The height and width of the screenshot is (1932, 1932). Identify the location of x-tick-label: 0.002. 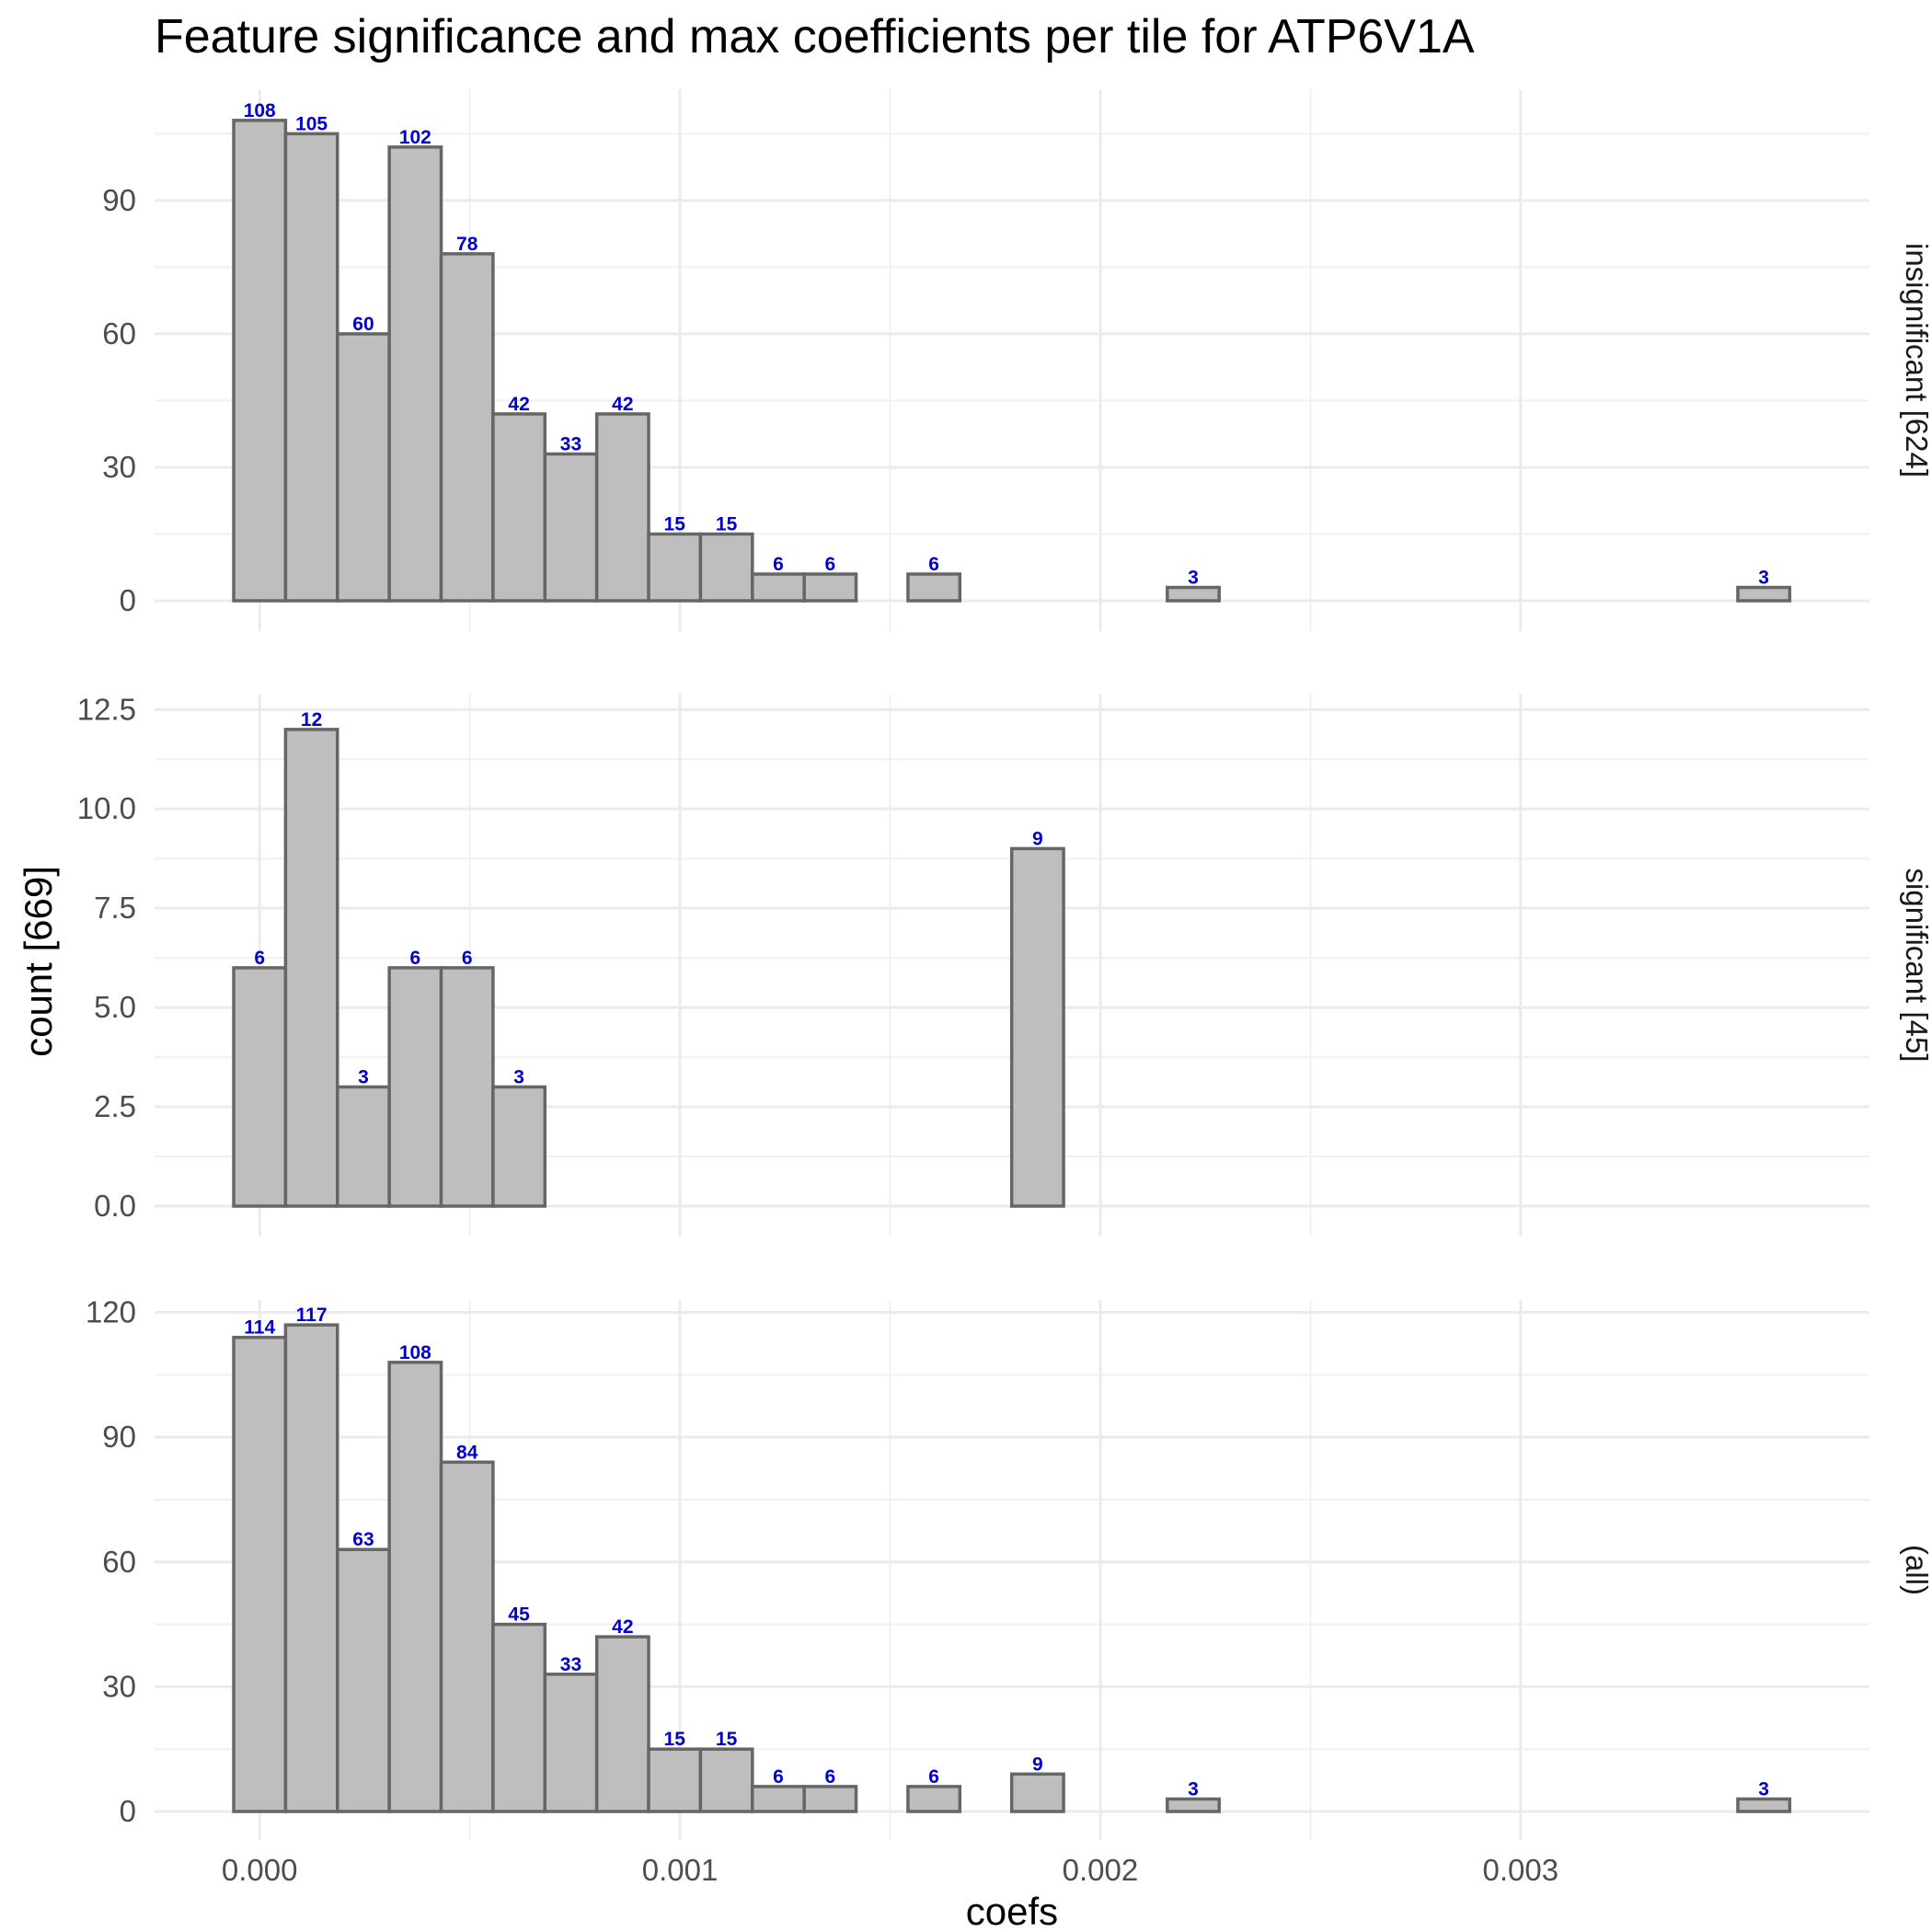
(1101, 1870).